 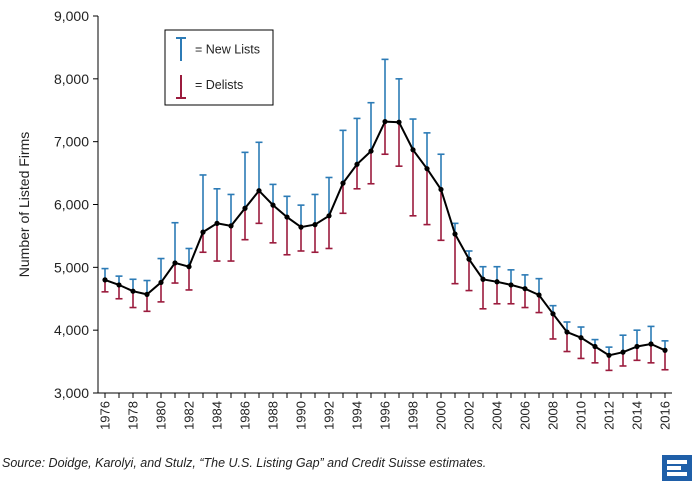 What do you see at coordinates (357, 415) in the screenshot?
I see `x-tick-label: 1994` at bounding box center [357, 415].